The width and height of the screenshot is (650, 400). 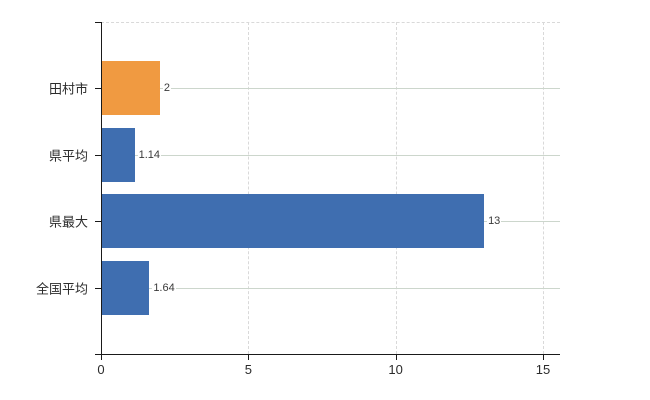 I want to click on category-label: 全国平均, so click(x=61, y=289).